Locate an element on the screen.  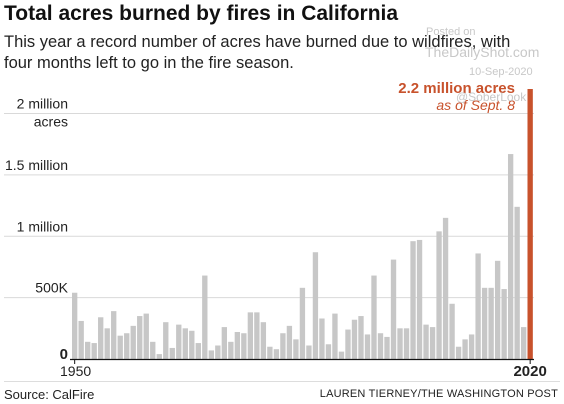
annotation-value-label: 2.2 million acres is located at coordinates (456, 88).